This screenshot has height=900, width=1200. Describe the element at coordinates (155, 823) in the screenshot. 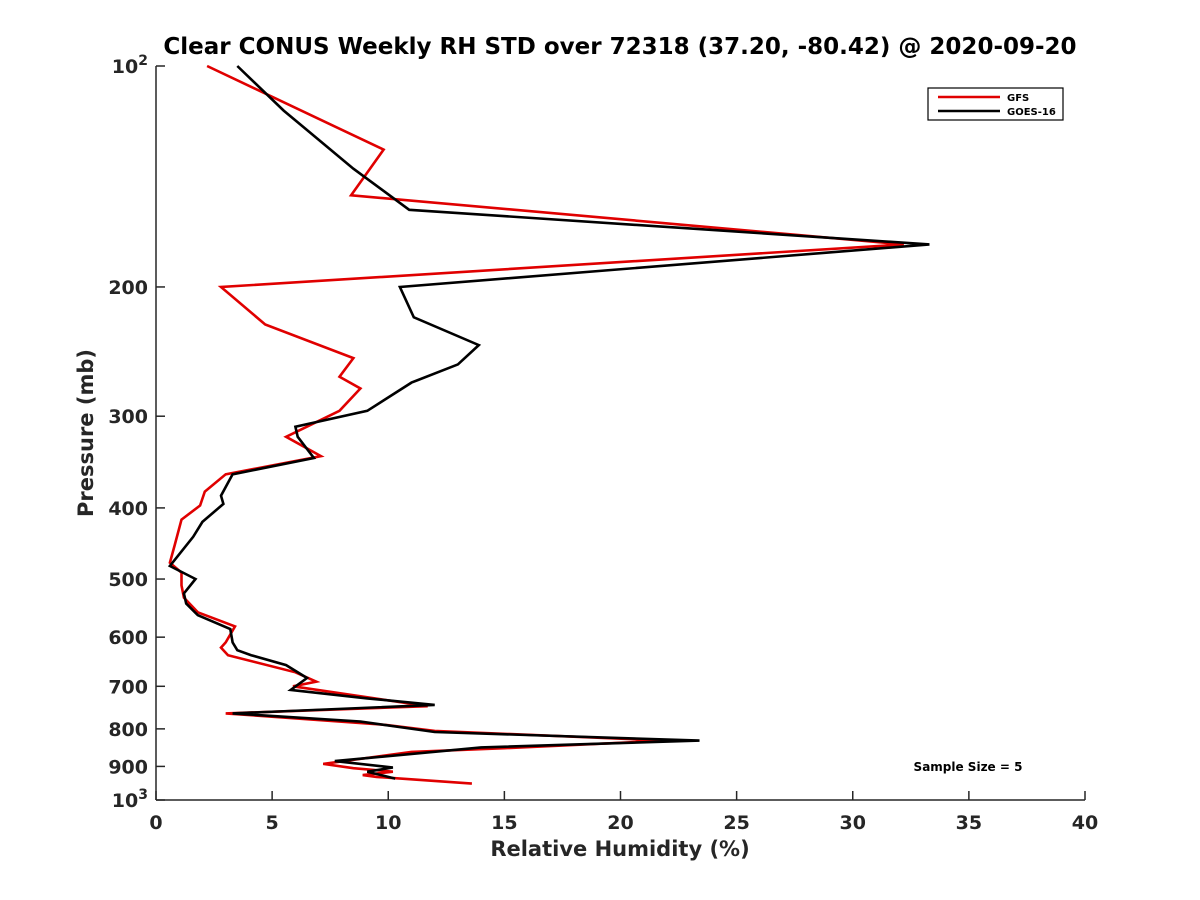

I see `x-tick-label: 0` at that location.